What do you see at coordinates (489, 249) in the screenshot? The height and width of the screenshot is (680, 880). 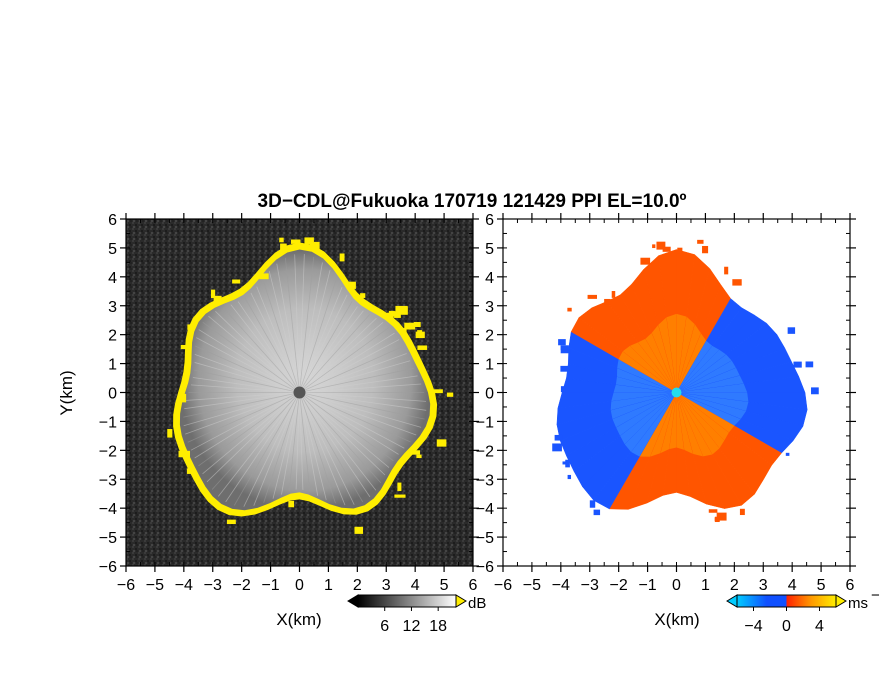 I see `velocity-y-tick-label: 5` at bounding box center [489, 249].